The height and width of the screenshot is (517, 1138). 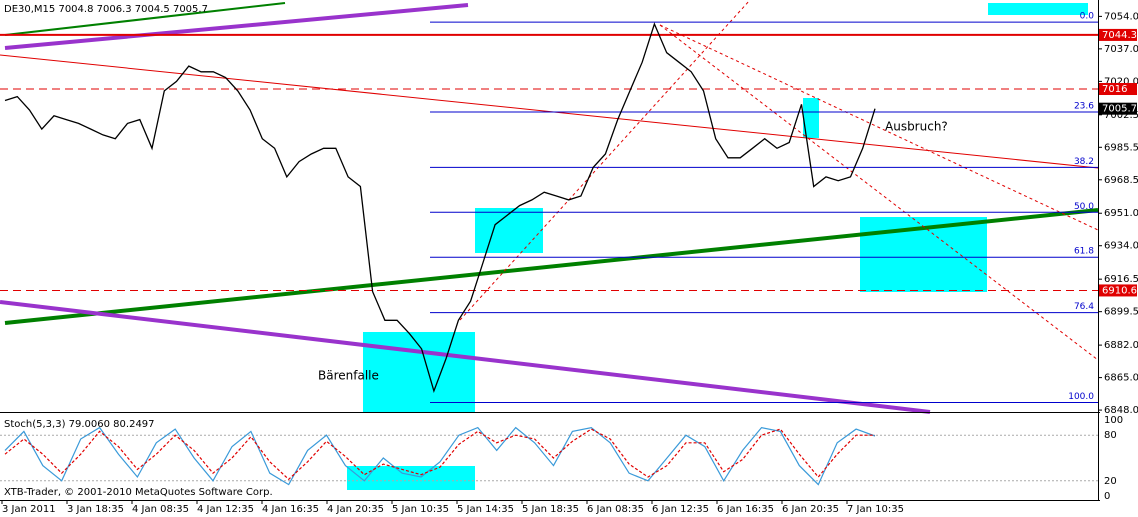 What do you see at coordinates (29, 509) in the screenshot?
I see `x-tick-label: 3 Jan 2011` at bounding box center [29, 509].